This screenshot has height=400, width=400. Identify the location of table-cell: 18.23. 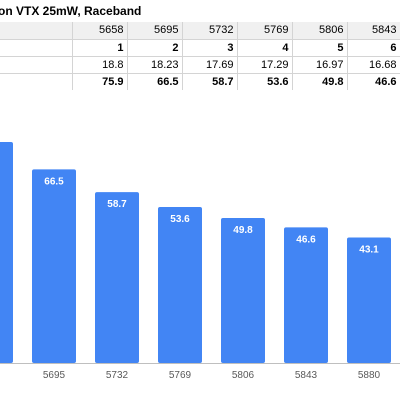
(155, 65).